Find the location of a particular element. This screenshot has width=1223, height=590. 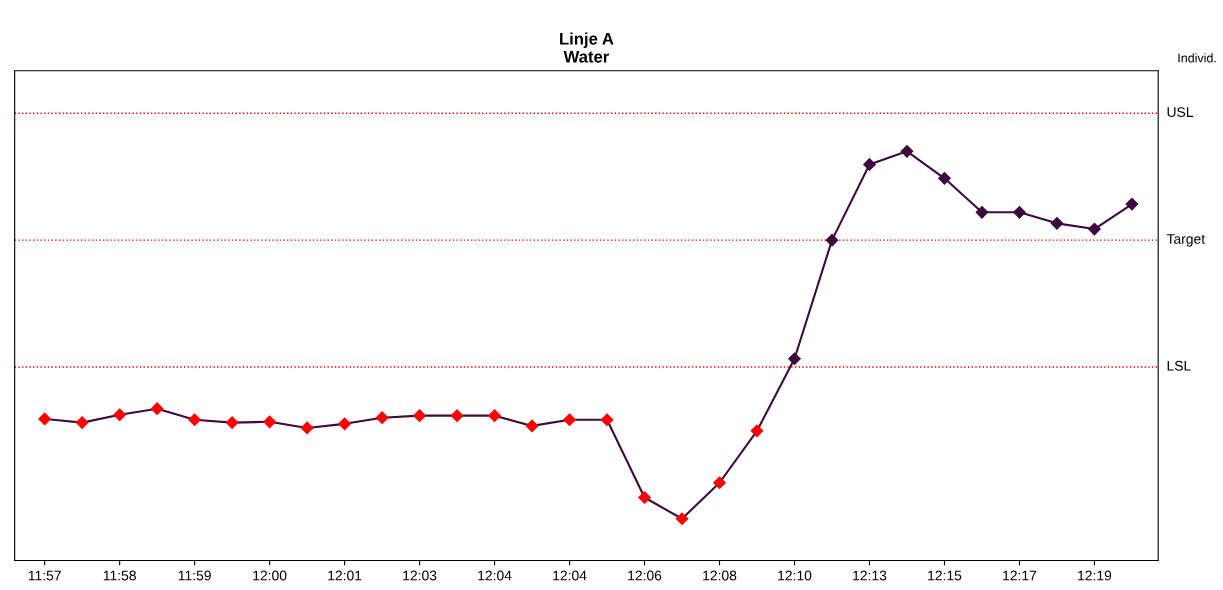

x-tick-label: 12:10 is located at coordinates (795, 575).